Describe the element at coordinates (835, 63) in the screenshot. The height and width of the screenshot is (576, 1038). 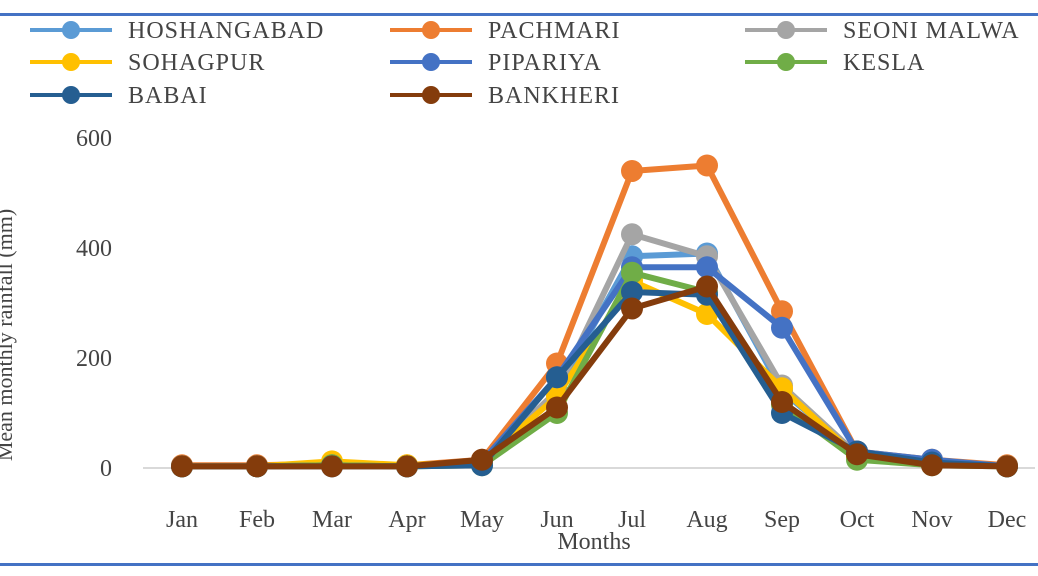
I see `legend-item: KESLA` at that location.